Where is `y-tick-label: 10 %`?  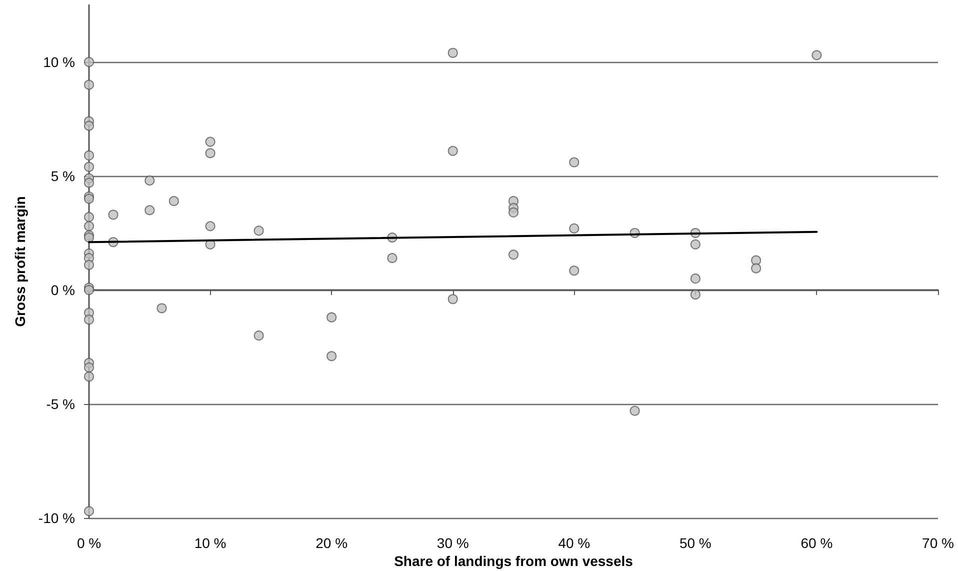 y-tick-label: 10 % is located at coordinates (59, 62).